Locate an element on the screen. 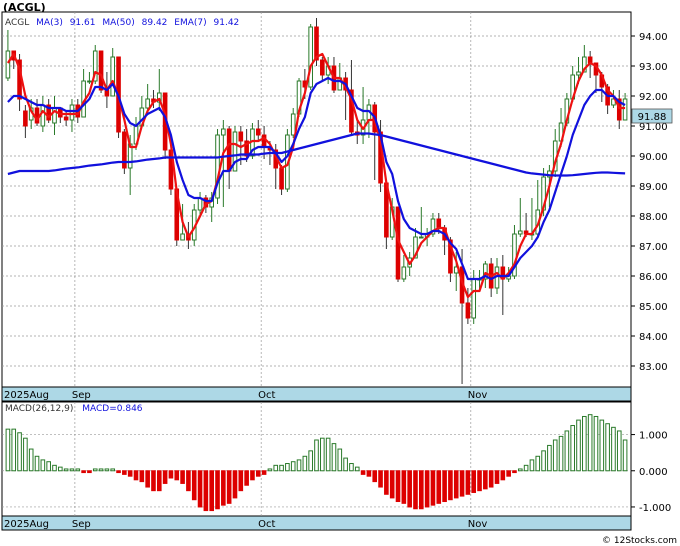 The width and height of the screenshot is (680, 546). price-x-axis: 2025Aug Sep Oct Nov is located at coordinates (245, 395).